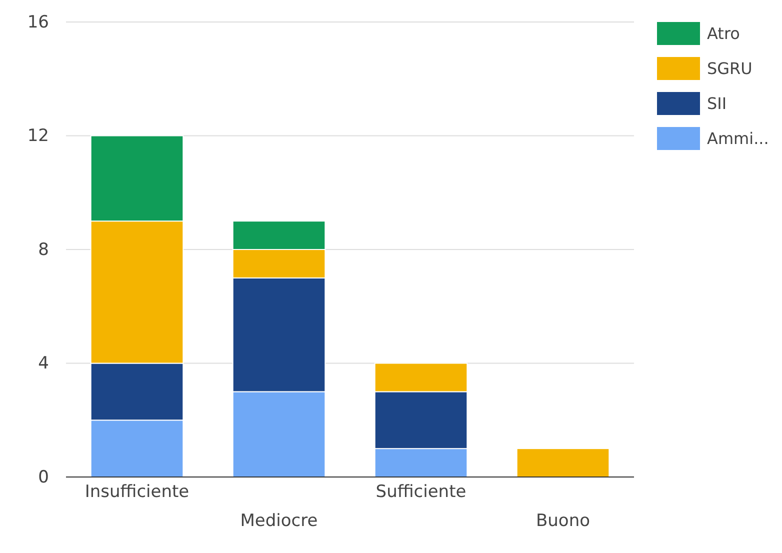 The width and height of the screenshot is (782, 553). What do you see at coordinates (723, 33) in the screenshot?
I see `legend-label: Atro` at bounding box center [723, 33].